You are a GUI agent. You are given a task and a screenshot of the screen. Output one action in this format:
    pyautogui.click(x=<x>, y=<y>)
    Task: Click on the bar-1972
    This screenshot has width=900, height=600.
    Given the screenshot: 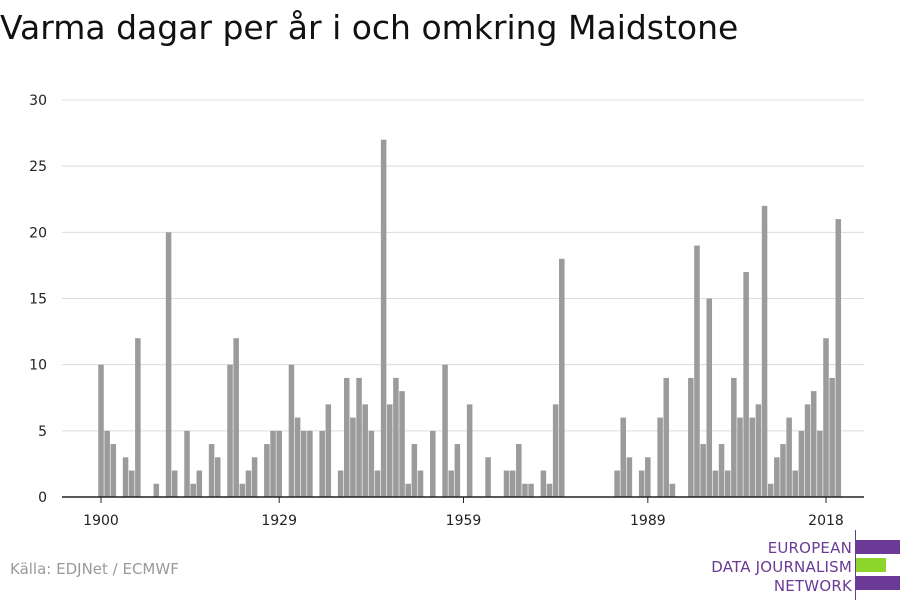 What is the action you would take?
    pyautogui.click(x=543, y=483)
    